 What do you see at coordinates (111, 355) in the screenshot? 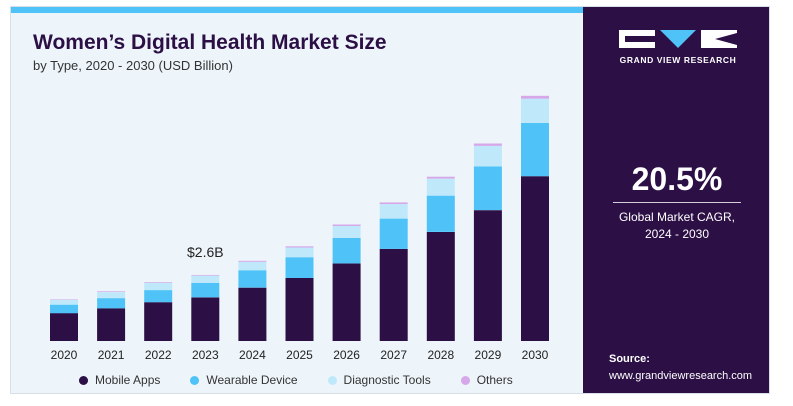
I see `x-tick-label-2021: 2021` at bounding box center [111, 355].